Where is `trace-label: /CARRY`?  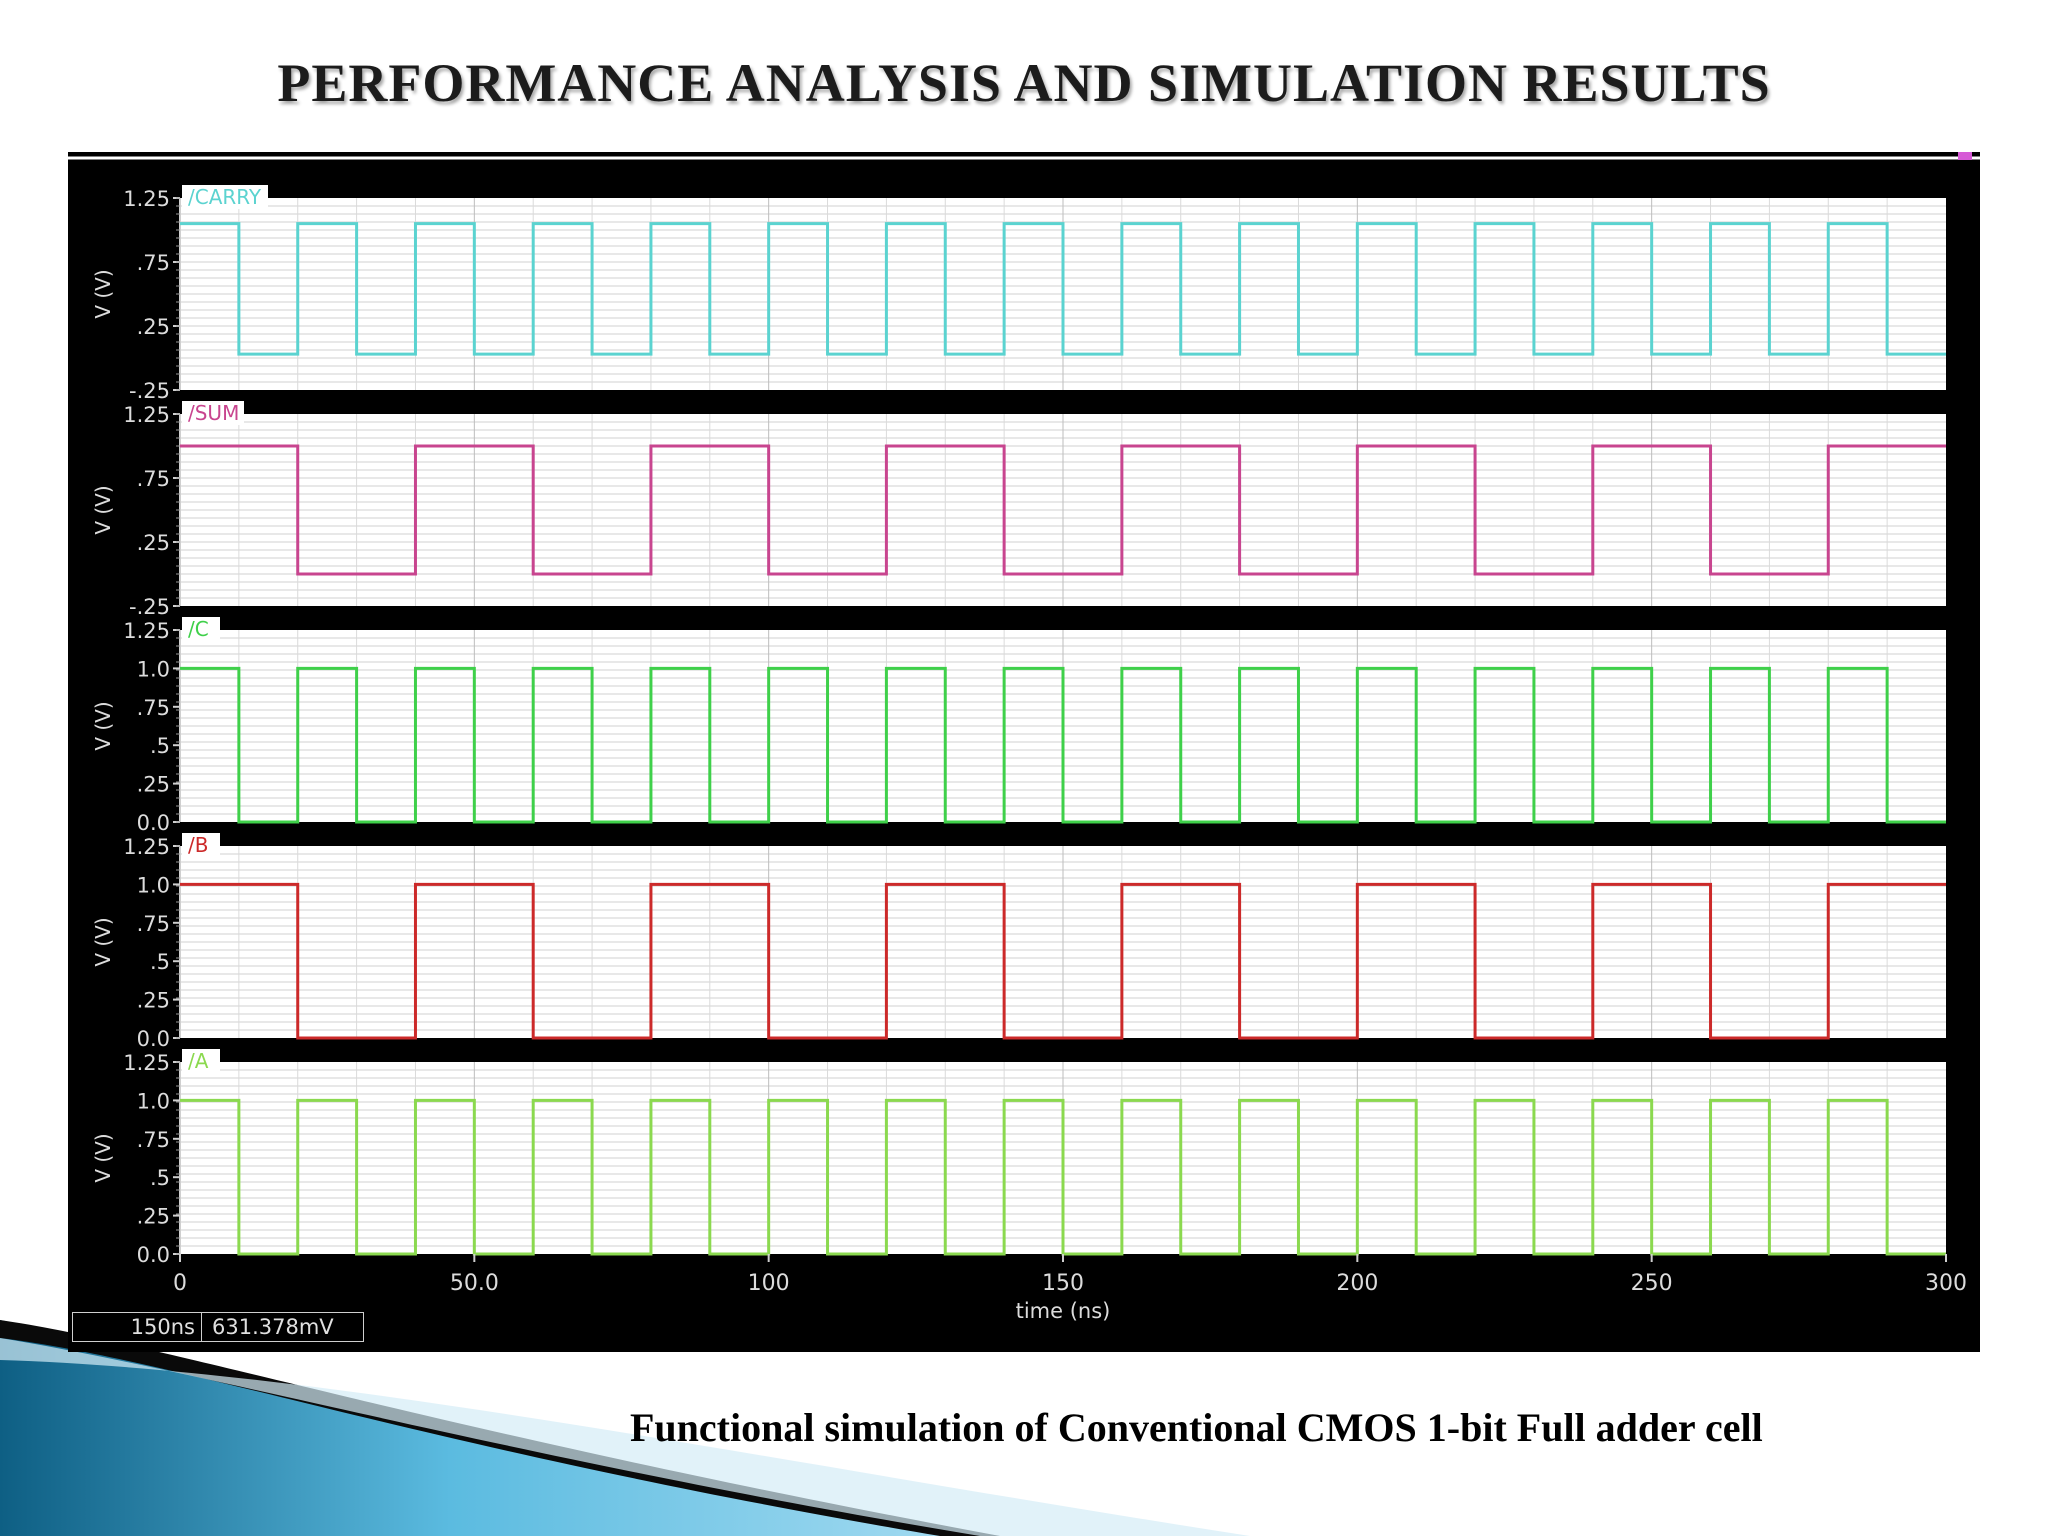 trace-label: /CARRY is located at coordinates (225, 197).